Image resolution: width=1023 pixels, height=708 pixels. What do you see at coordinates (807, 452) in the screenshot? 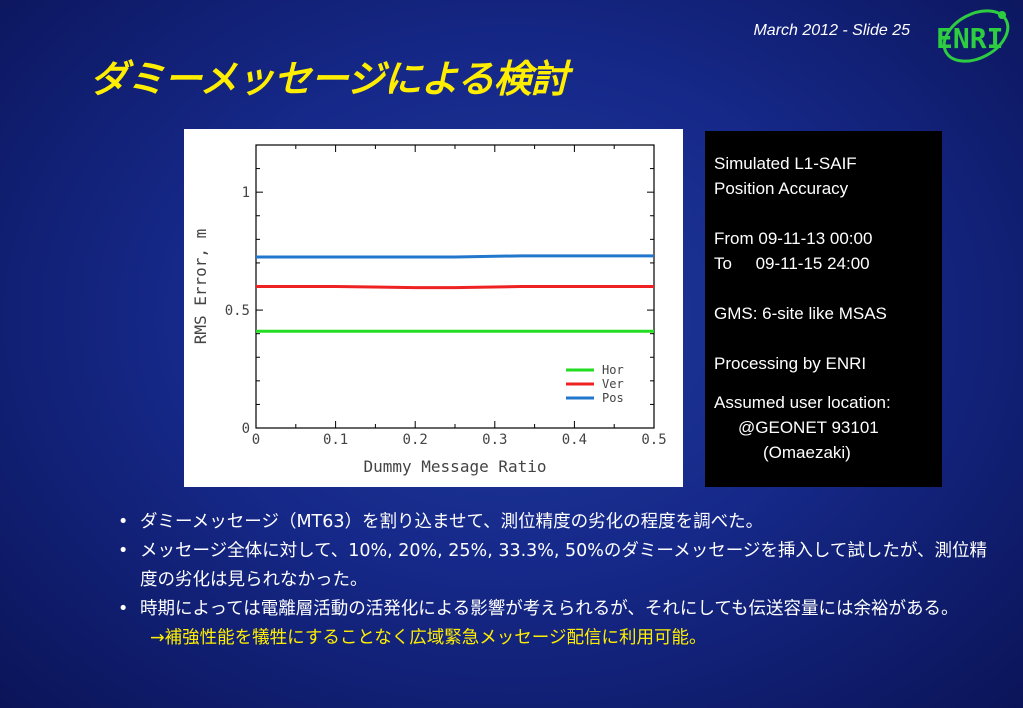
I see `info-place: (Omaezaki)` at bounding box center [807, 452].